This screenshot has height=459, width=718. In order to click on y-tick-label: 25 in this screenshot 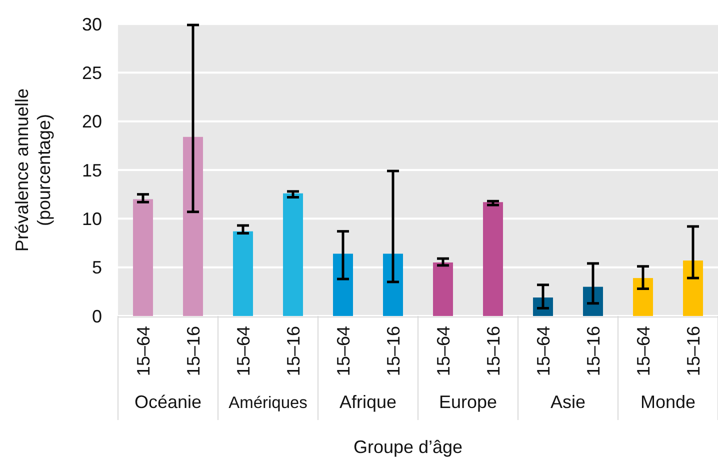, I will do `click(92, 72)`.